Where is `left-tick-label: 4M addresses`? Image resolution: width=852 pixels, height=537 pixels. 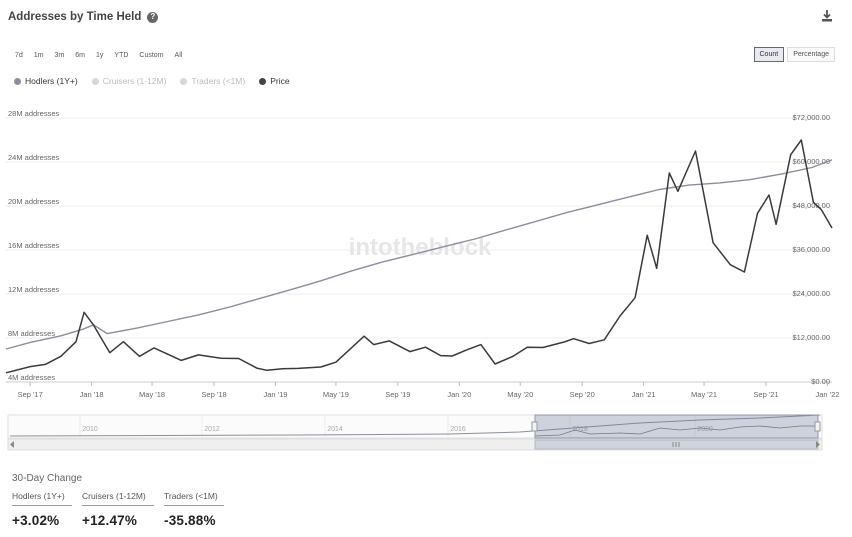 left-tick-label: 4M addresses is located at coordinates (31, 377).